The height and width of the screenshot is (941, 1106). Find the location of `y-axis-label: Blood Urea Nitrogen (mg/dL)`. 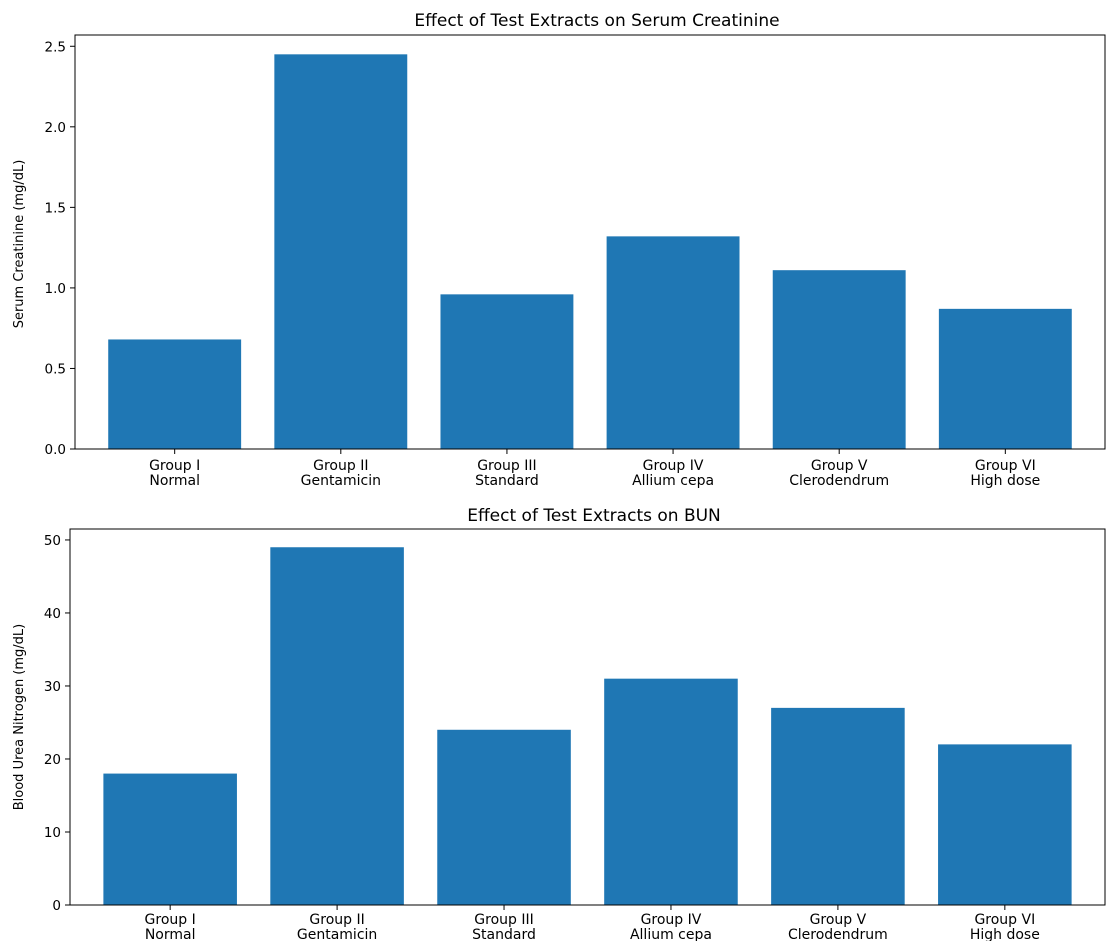

y-axis-label: Blood Urea Nitrogen (mg/dL) is located at coordinates (19, 717).